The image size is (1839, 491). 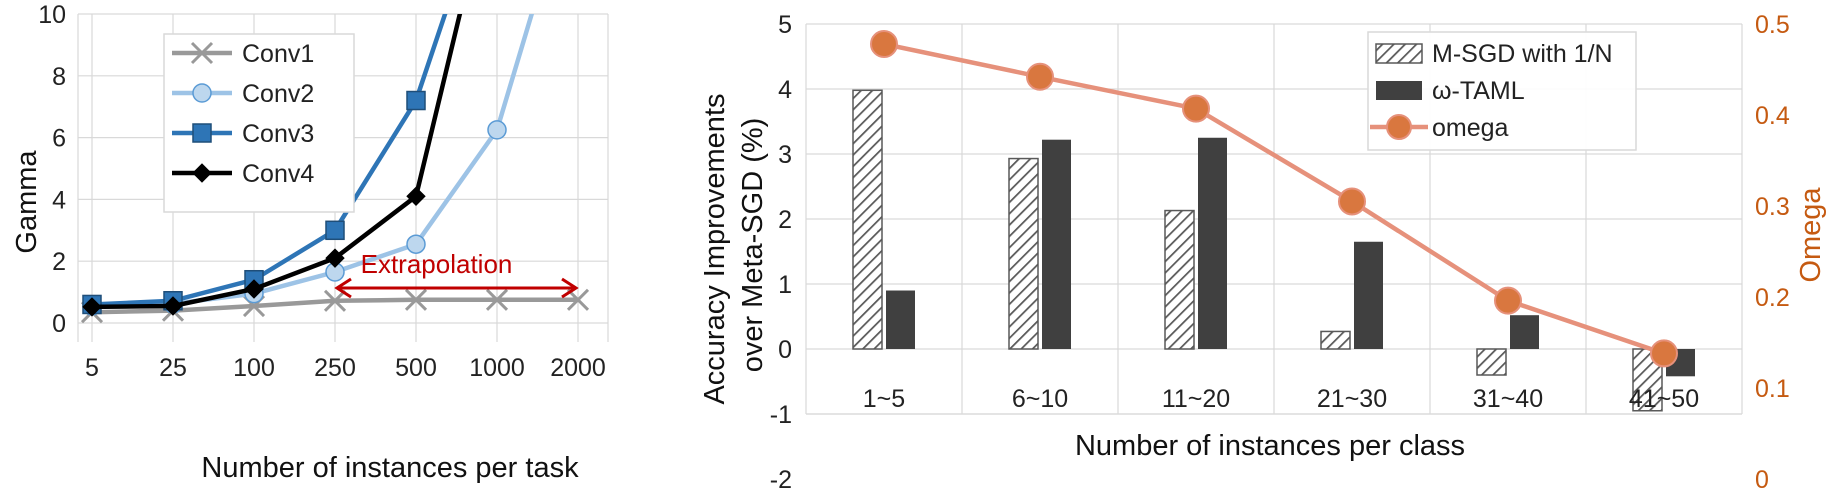 I want to click on left-y-tick: 10, so click(x=52, y=15).